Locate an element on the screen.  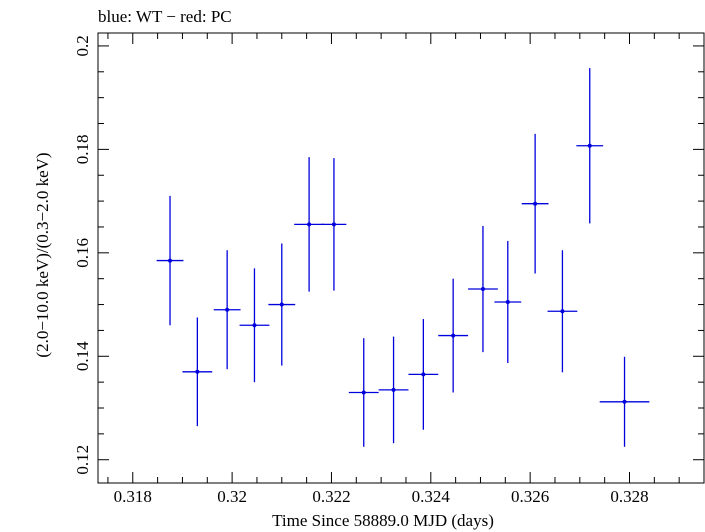
y-tick-label: 0.18 is located at coordinates (82, 150).